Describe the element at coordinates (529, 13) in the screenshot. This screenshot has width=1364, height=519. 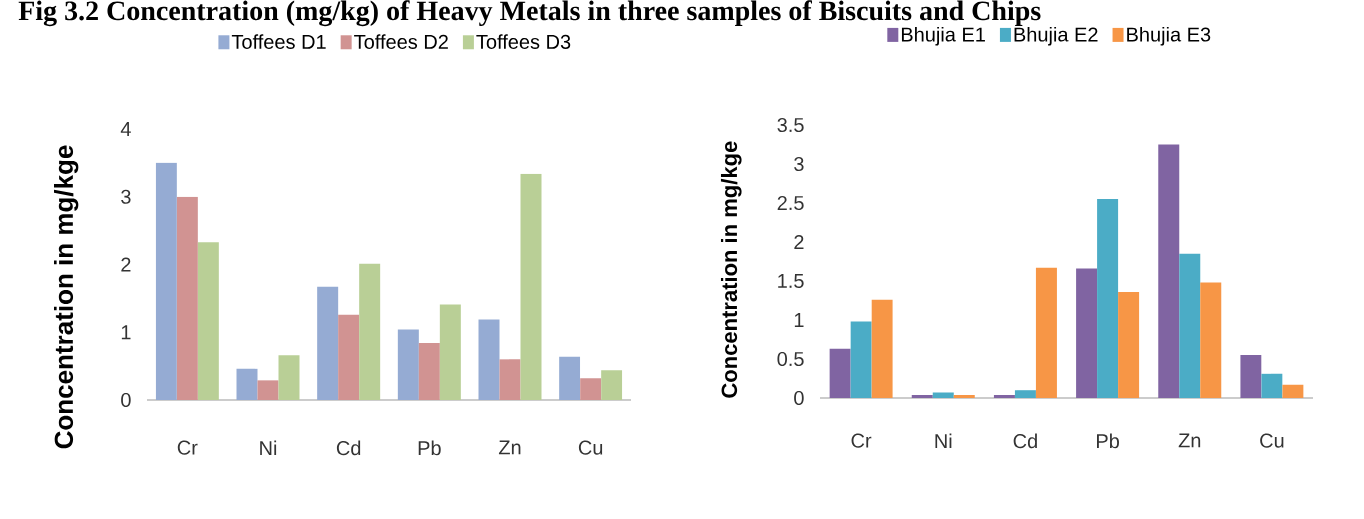
I see `chart-title: Fig 3.2 Concentration (mg/kg) of Heavy Metals in three samples of Biscuits and Chips` at that location.